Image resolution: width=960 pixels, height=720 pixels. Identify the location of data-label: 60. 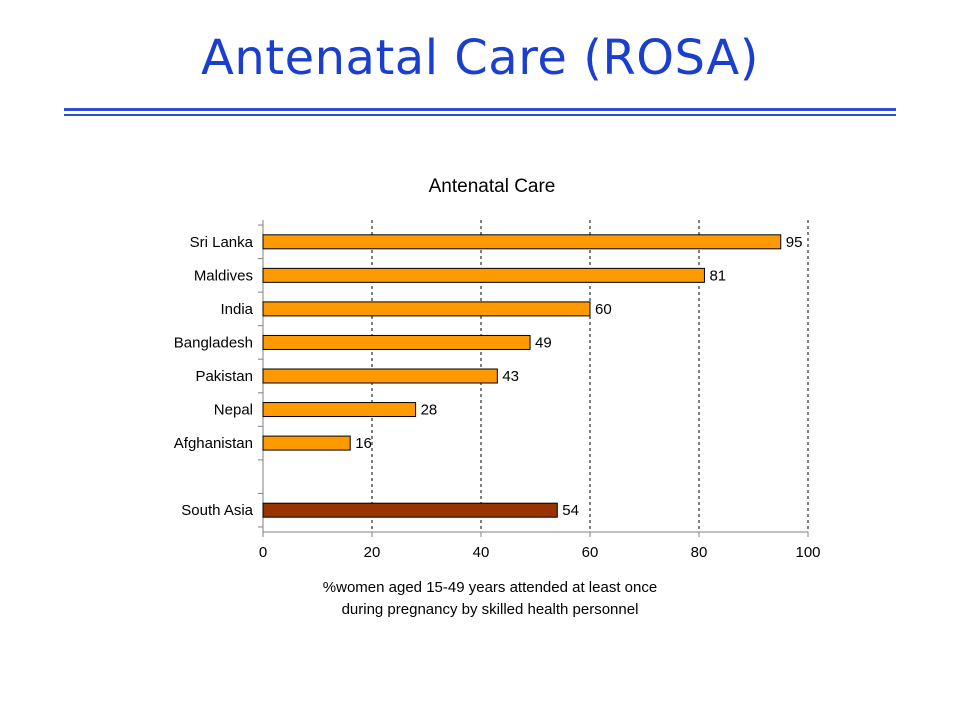
(603, 309).